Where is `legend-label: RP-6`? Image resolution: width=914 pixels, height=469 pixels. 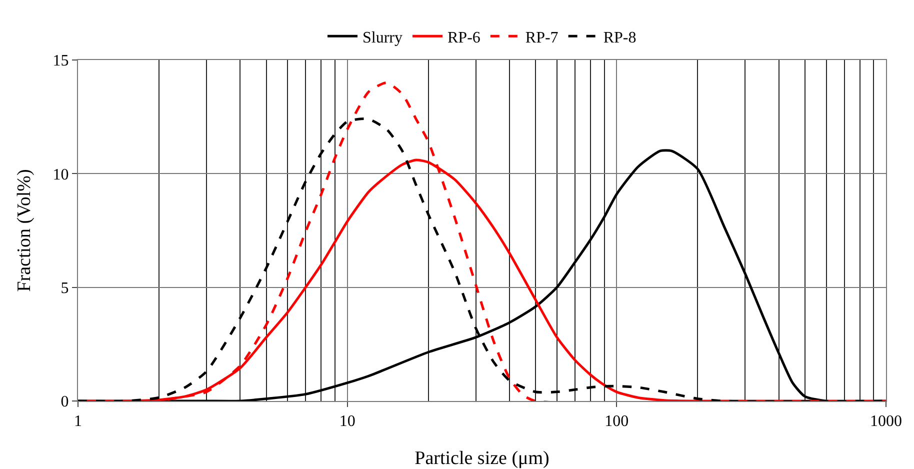 legend-label: RP-6 is located at coordinates (464, 37).